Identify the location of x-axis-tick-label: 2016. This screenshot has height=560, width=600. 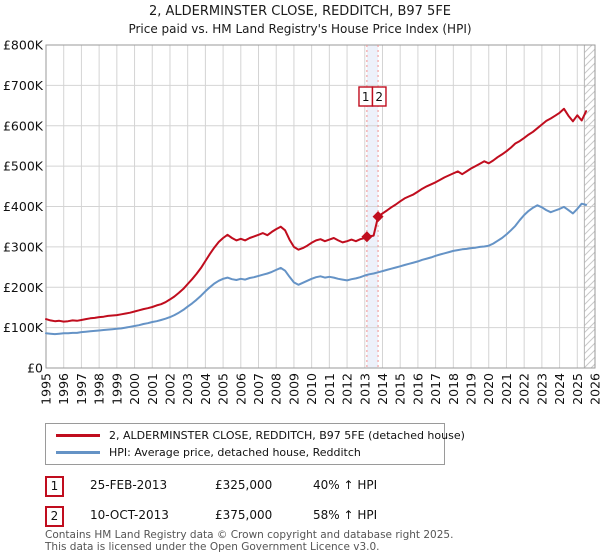
(417, 389).